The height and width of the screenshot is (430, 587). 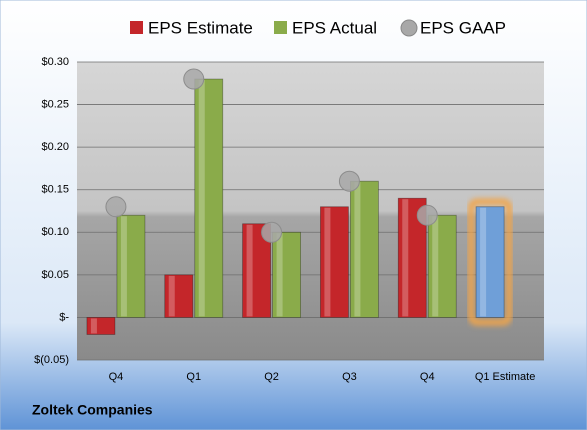 I want to click on y-tick-label: $-, so click(x=64, y=317).